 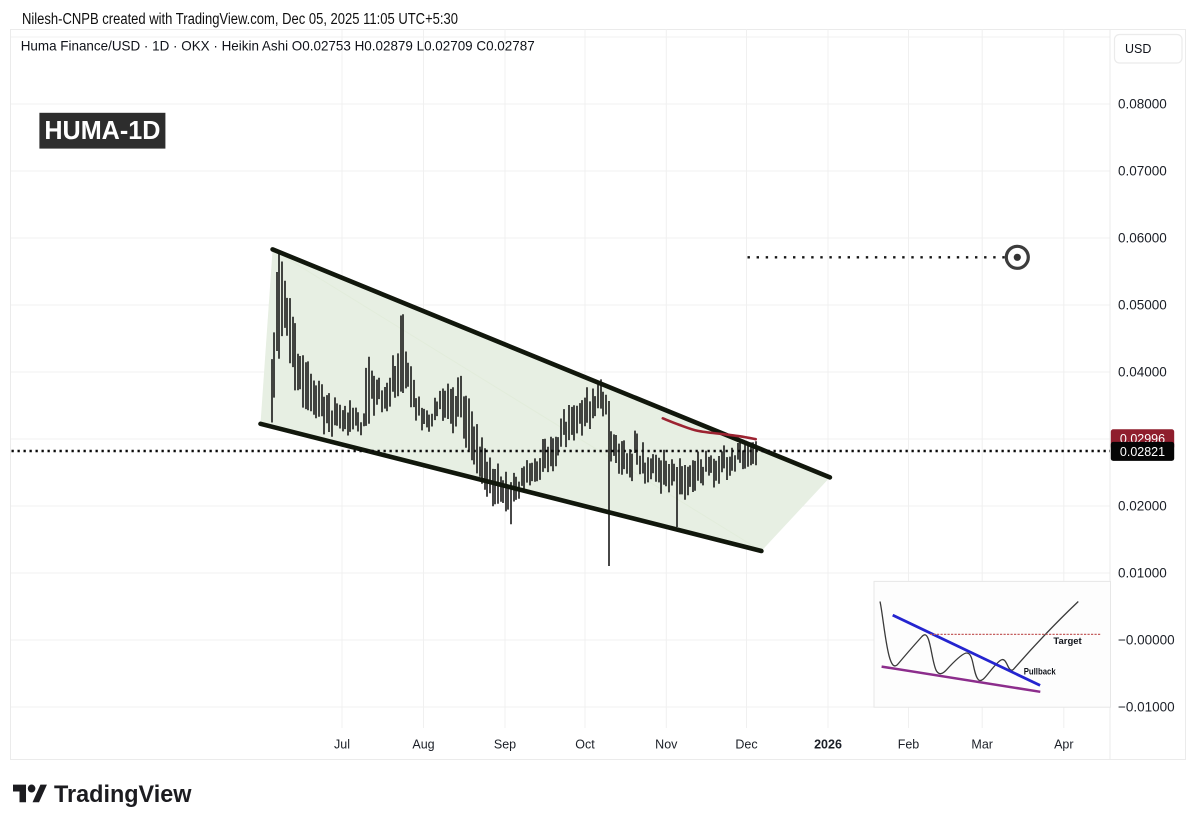 What do you see at coordinates (505, 745) in the screenshot?
I see `svg-text: Sep` at bounding box center [505, 745].